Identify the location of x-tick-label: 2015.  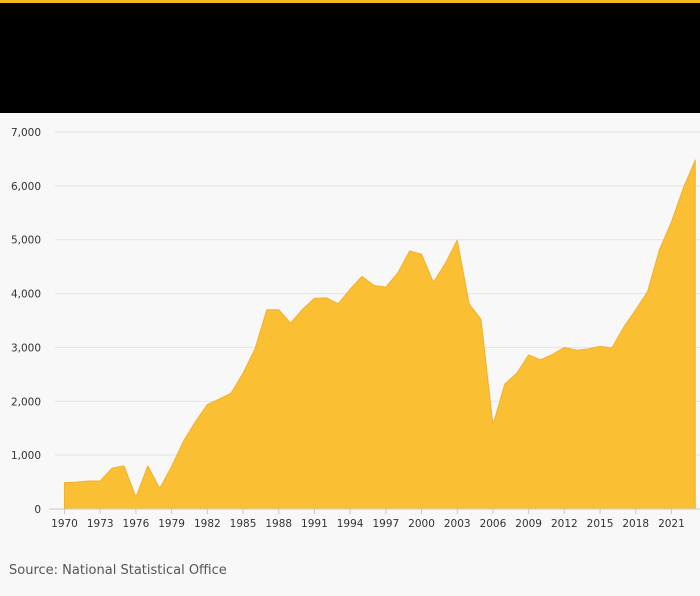
(600, 524).